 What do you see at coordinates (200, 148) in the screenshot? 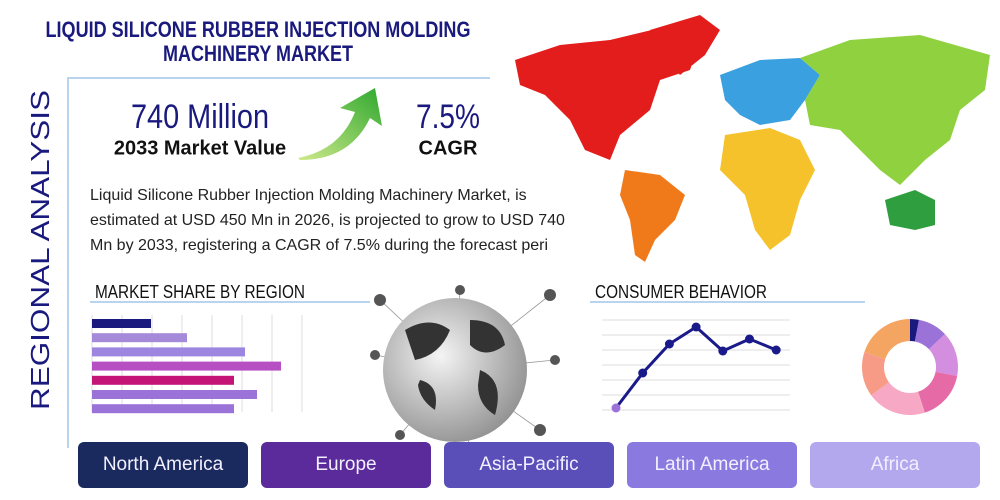
I see `stat-label: 2033 Market Value` at bounding box center [200, 148].